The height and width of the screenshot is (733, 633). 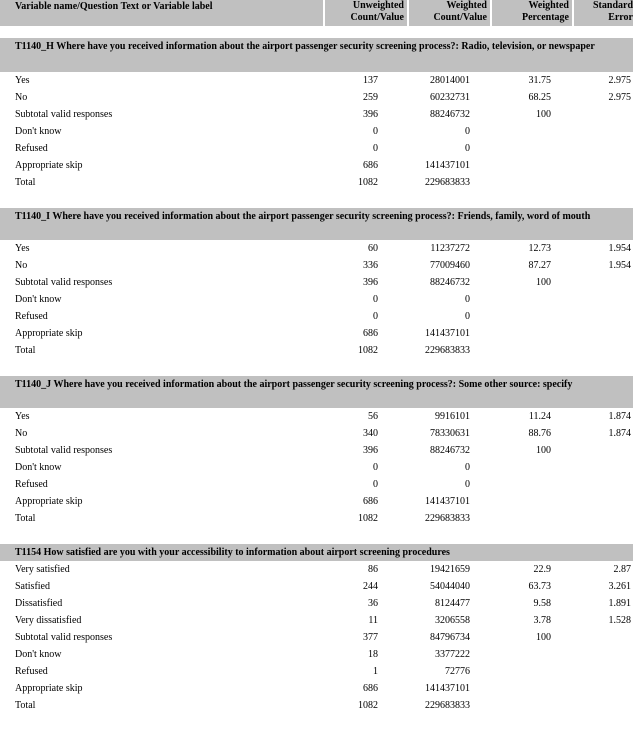 What do you see at coordinates (540, 265) in the screenshot?
I see `cell-value: 87.27` at bounding box center [540, 265].